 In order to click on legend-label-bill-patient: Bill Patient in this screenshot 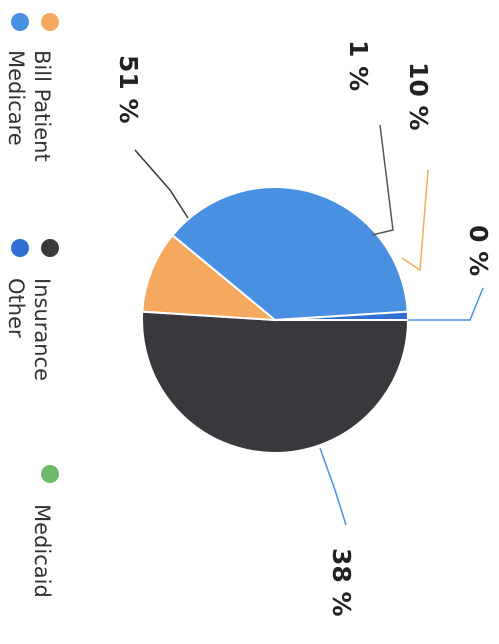, I will do `click(42, 106)`.